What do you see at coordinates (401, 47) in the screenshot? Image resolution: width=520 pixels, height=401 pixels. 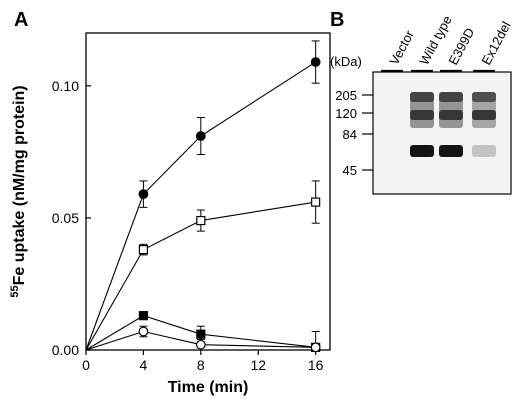 I see `lane-label: Vector` at bounding box center [401, 47].